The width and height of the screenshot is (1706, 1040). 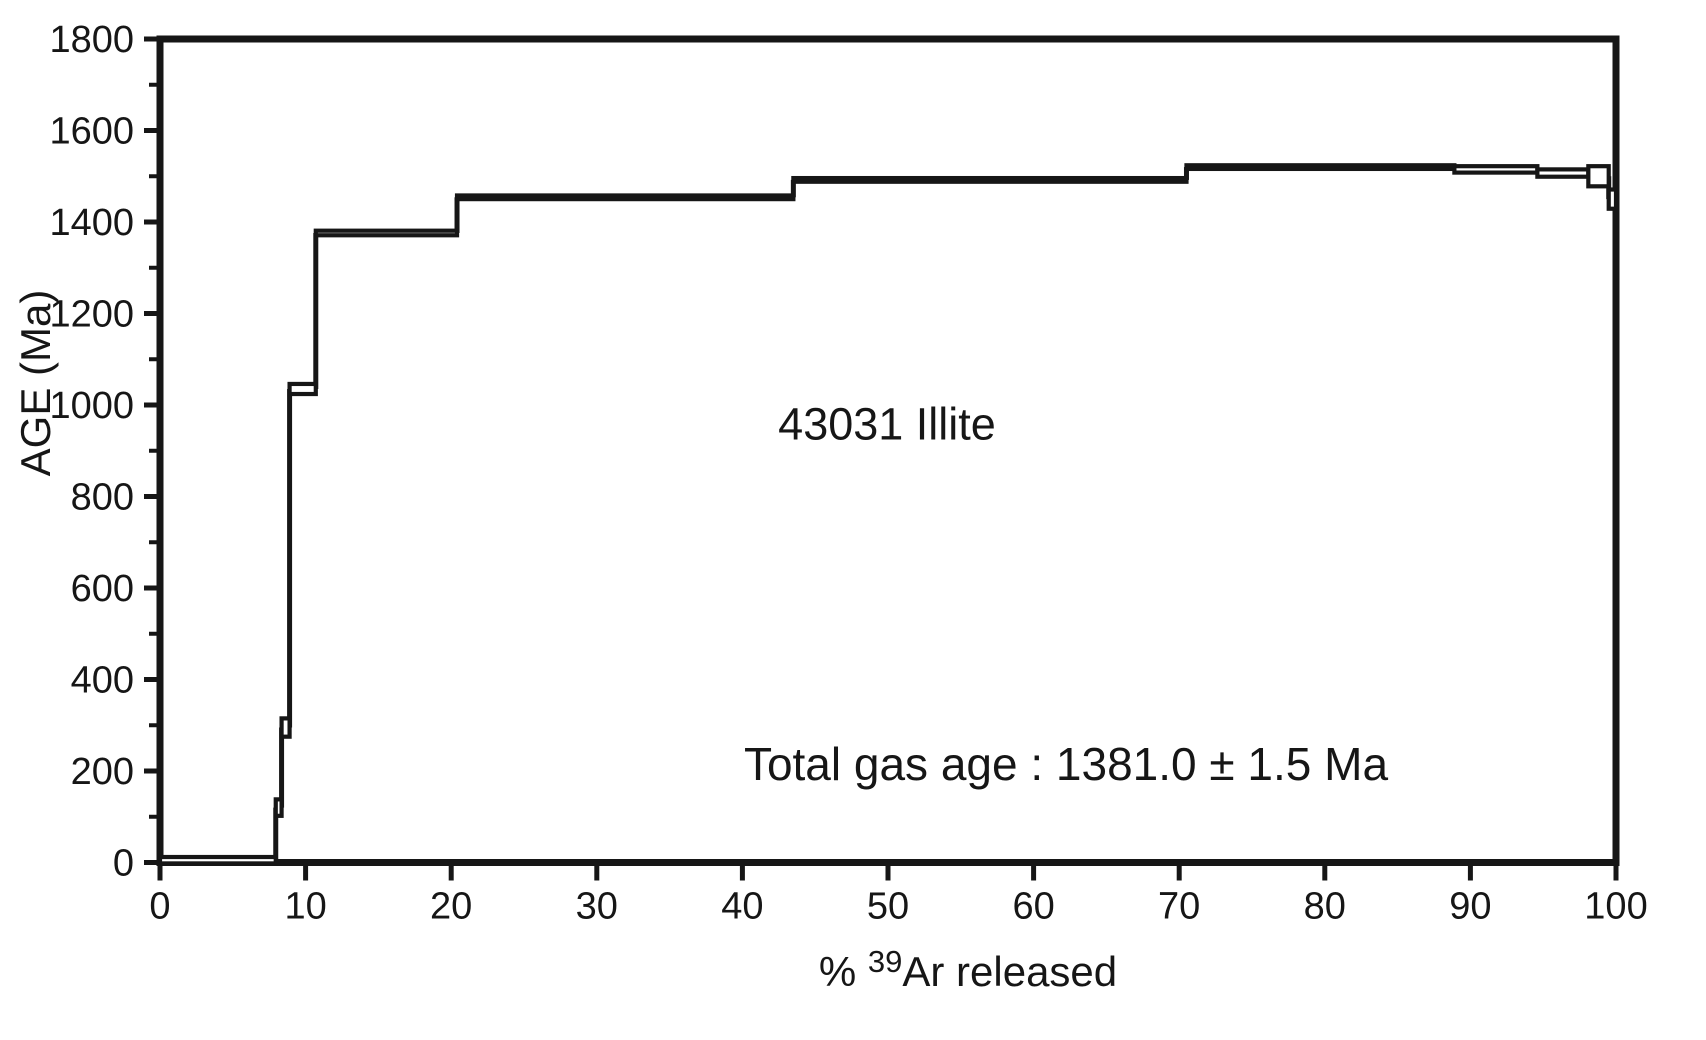 I want to click on x-axis-tick-label: 30, so click(x=597, y=907).